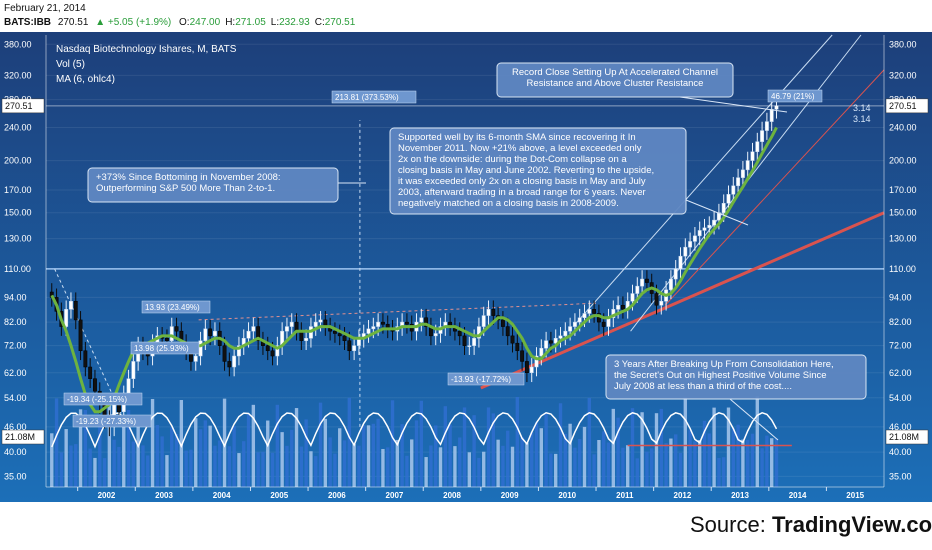  Describe the element at coordinates (855, 495) in the screenshot. I see `x-tick-label: 2015` at that location.